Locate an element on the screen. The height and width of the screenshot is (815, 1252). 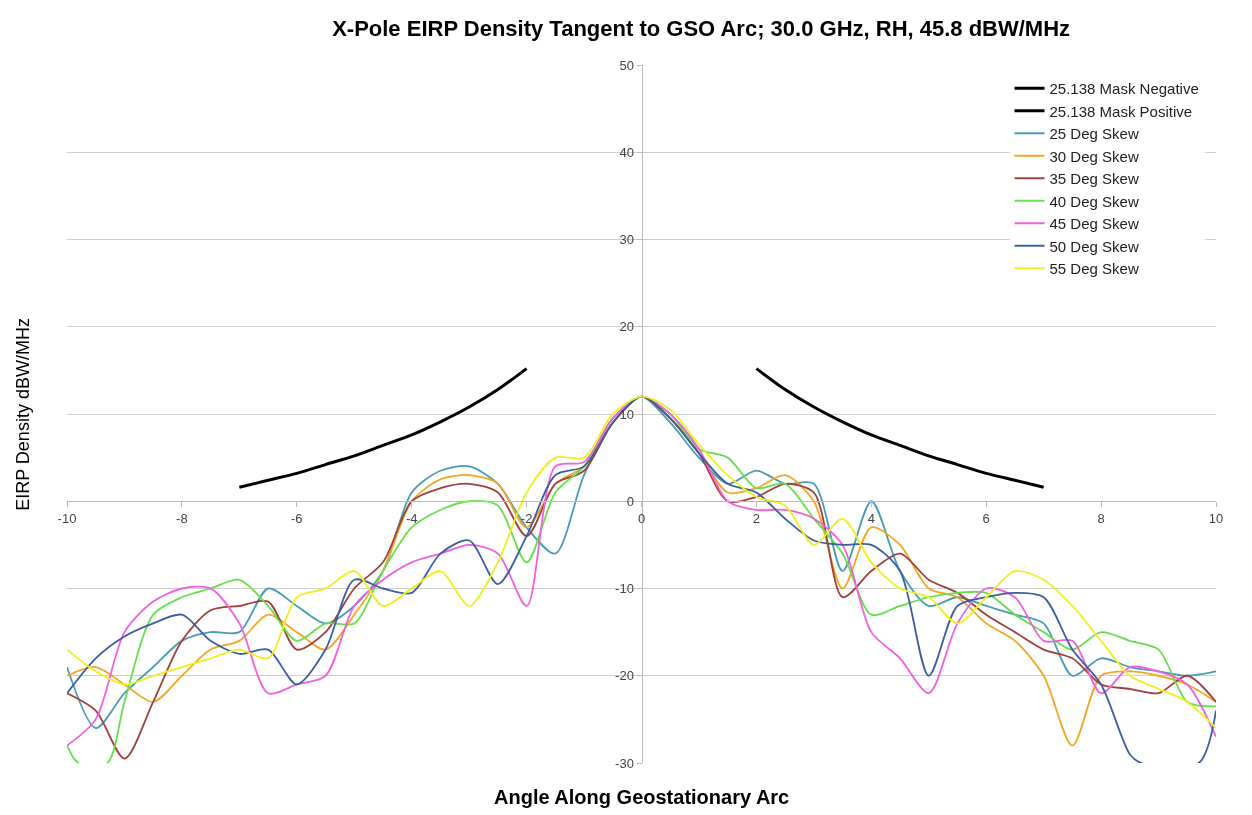
x-axis-title: Angle Along Geostationary Arc is located at coordinates (642, 797).